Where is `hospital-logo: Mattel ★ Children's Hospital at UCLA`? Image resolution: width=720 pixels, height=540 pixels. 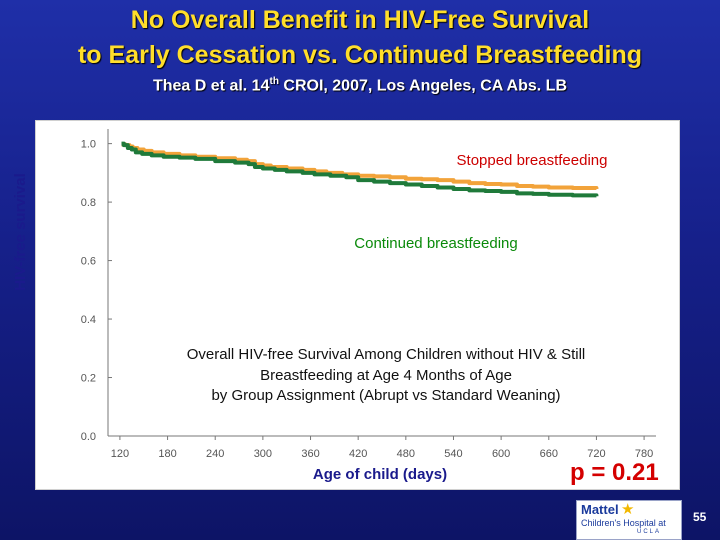
hospital-logo: Mattel ★ Children's Hospital at UCLA is located at coordinates (629, 520).